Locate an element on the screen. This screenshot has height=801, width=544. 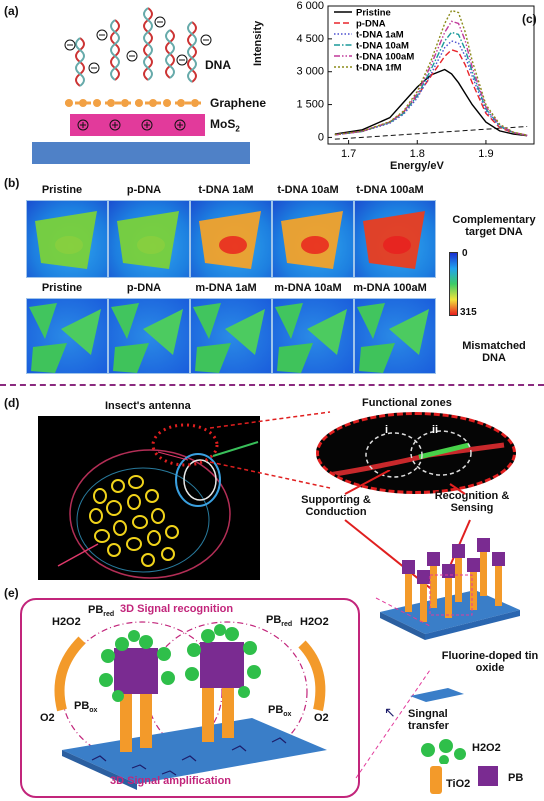
pb-red-right-label: PBred is located at coordinates (279, 621).